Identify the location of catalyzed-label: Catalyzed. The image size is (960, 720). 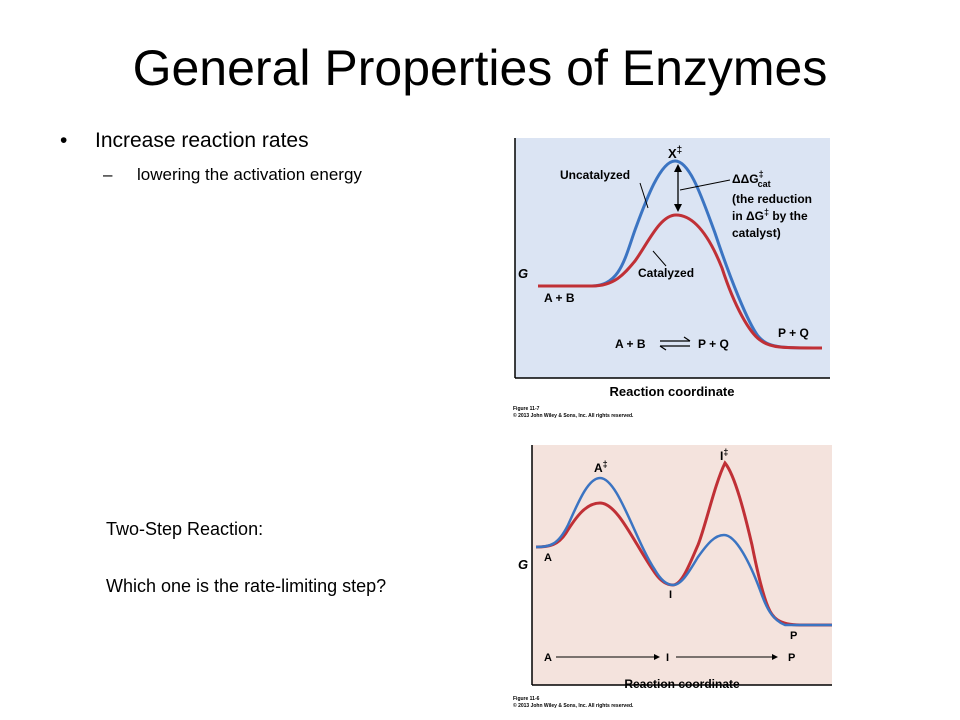
(666, 273).